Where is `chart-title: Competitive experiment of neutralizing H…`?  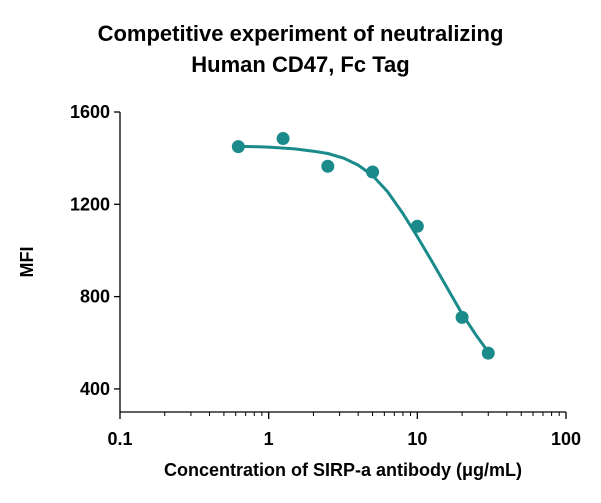 chart-title: Competitive experiment of neutralizing H… is located at coordinates (300, 49).